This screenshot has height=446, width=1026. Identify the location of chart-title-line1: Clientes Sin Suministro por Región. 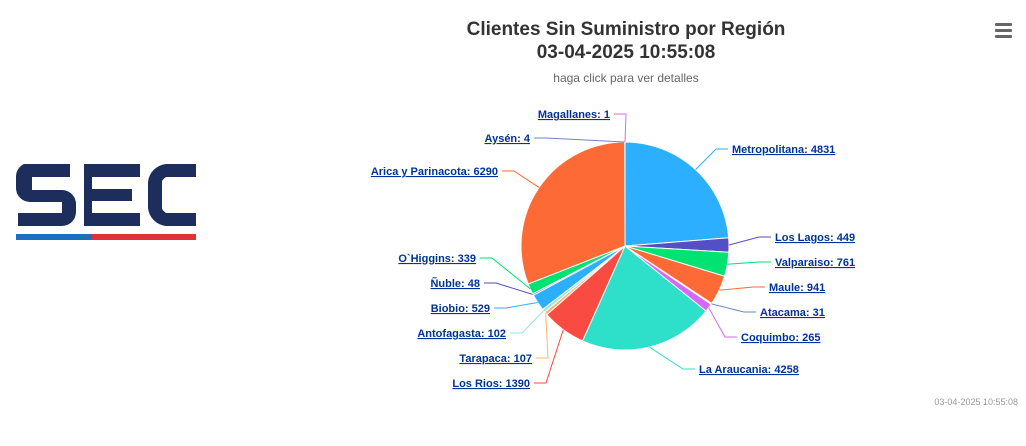
(626, 29).